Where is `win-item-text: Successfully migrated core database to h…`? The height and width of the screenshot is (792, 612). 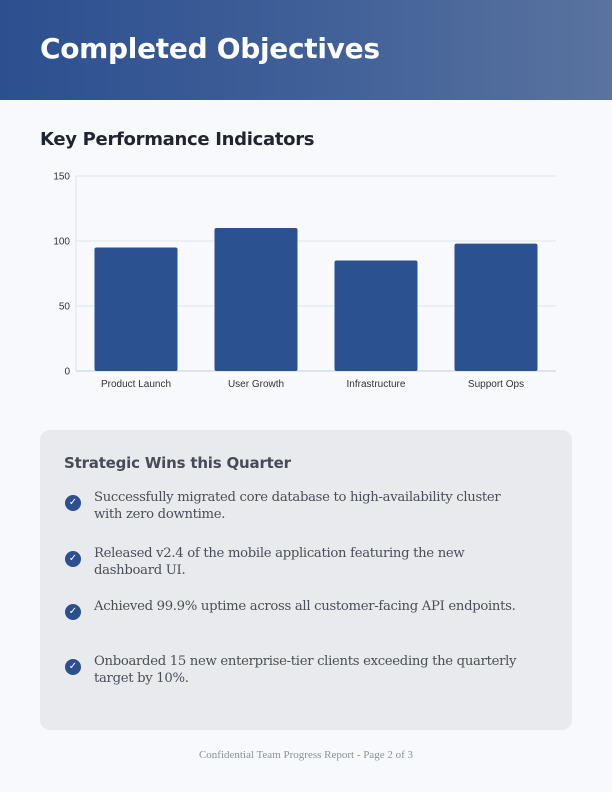 win-item-text: Successfully migrated core database to h… is located at coordinates (297, 506).